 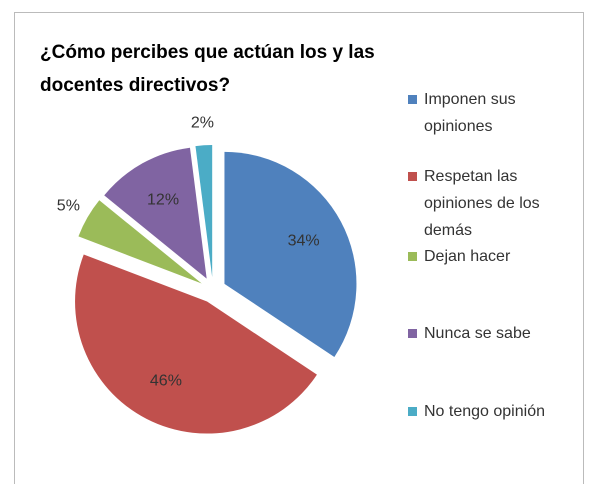 What do you see at coordinates (163, 199) in the screenshot?
I see `data-label: 12%` at bounding box center [163, 199].